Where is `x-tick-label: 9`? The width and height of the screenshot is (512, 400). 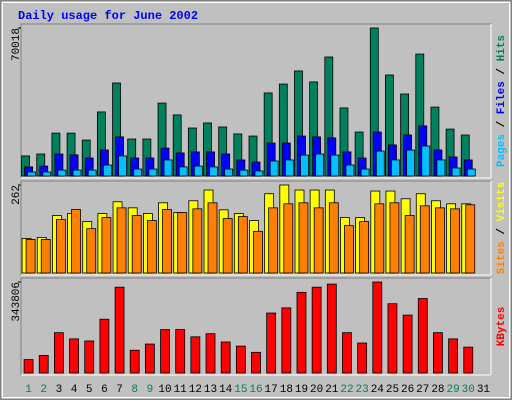
x-tick-label: 9 is located at coordinates (150, 390).